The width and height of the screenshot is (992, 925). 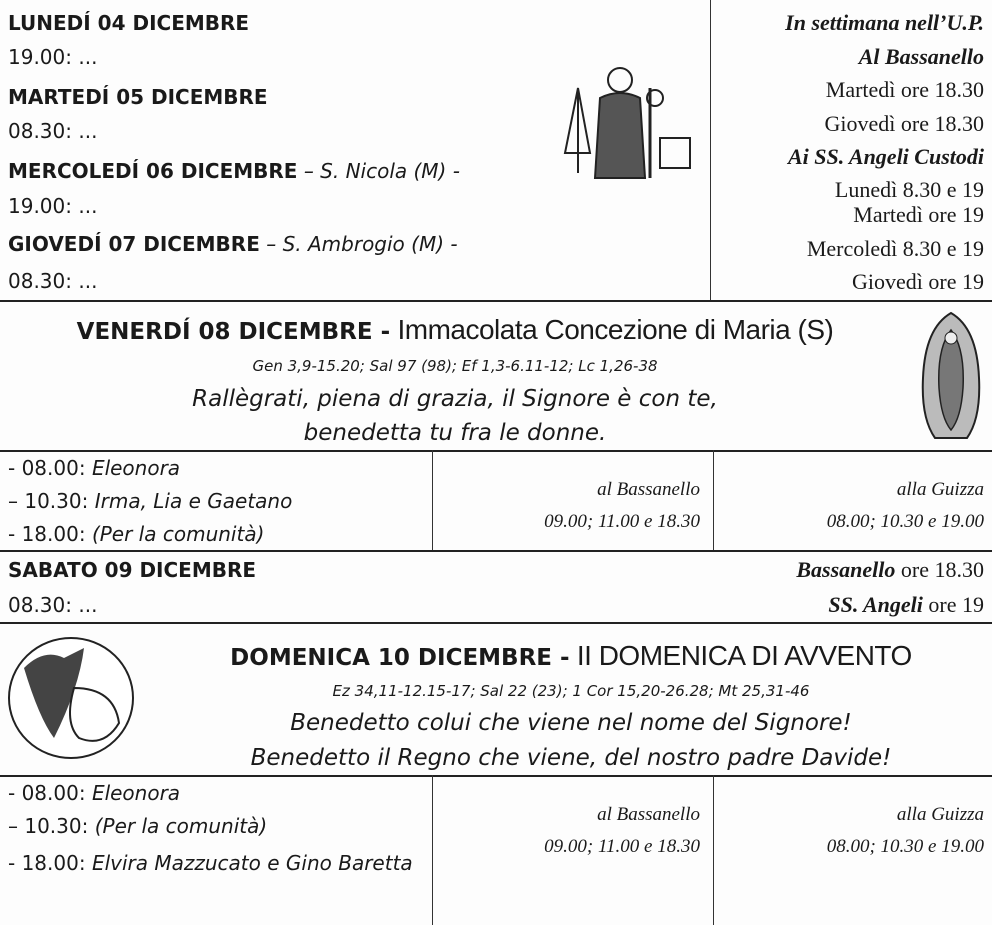 I want to click on day: MARTEDÍ 05 DICEMBRE, so click(x=138, y=97).